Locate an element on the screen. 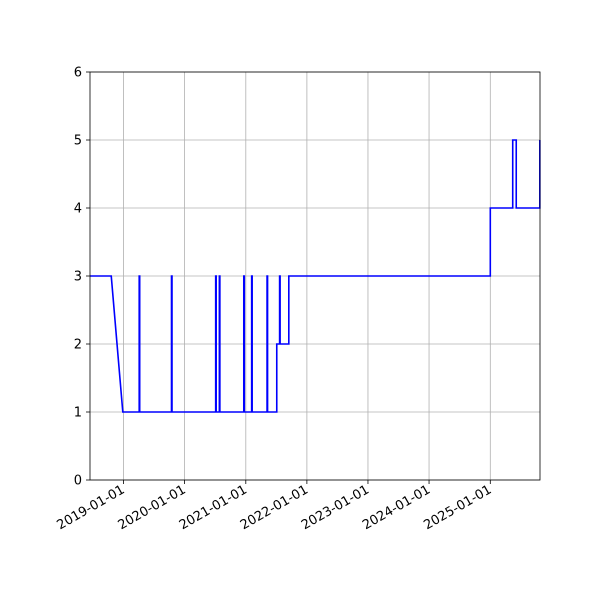  y-tick-label: 6 is located at coordinates (78, 73).